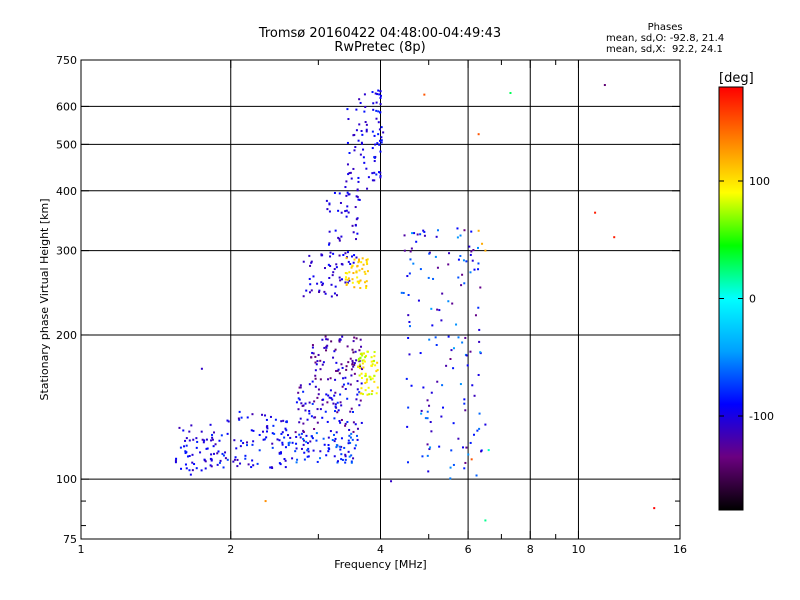  Describe the element at coordinates (380, 47) in the screenshot. I see `chart-subtitle: RwPretec (8p)` at that location.